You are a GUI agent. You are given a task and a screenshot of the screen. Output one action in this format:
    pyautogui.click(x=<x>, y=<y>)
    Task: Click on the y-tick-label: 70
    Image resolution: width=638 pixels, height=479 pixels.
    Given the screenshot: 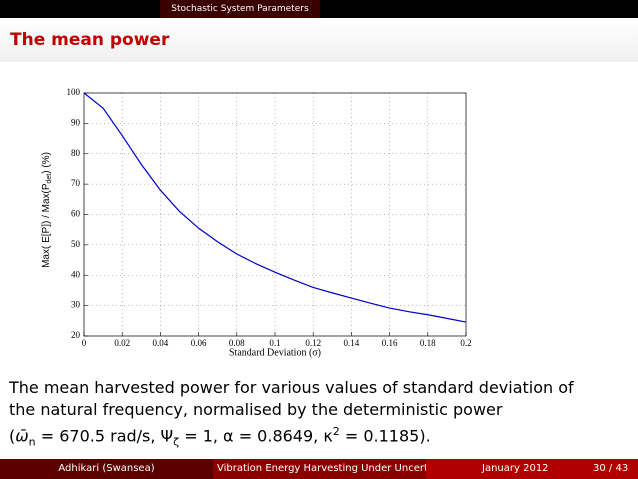 What is the action you would take?
    pyautogui.click(x=76, y=183)
    